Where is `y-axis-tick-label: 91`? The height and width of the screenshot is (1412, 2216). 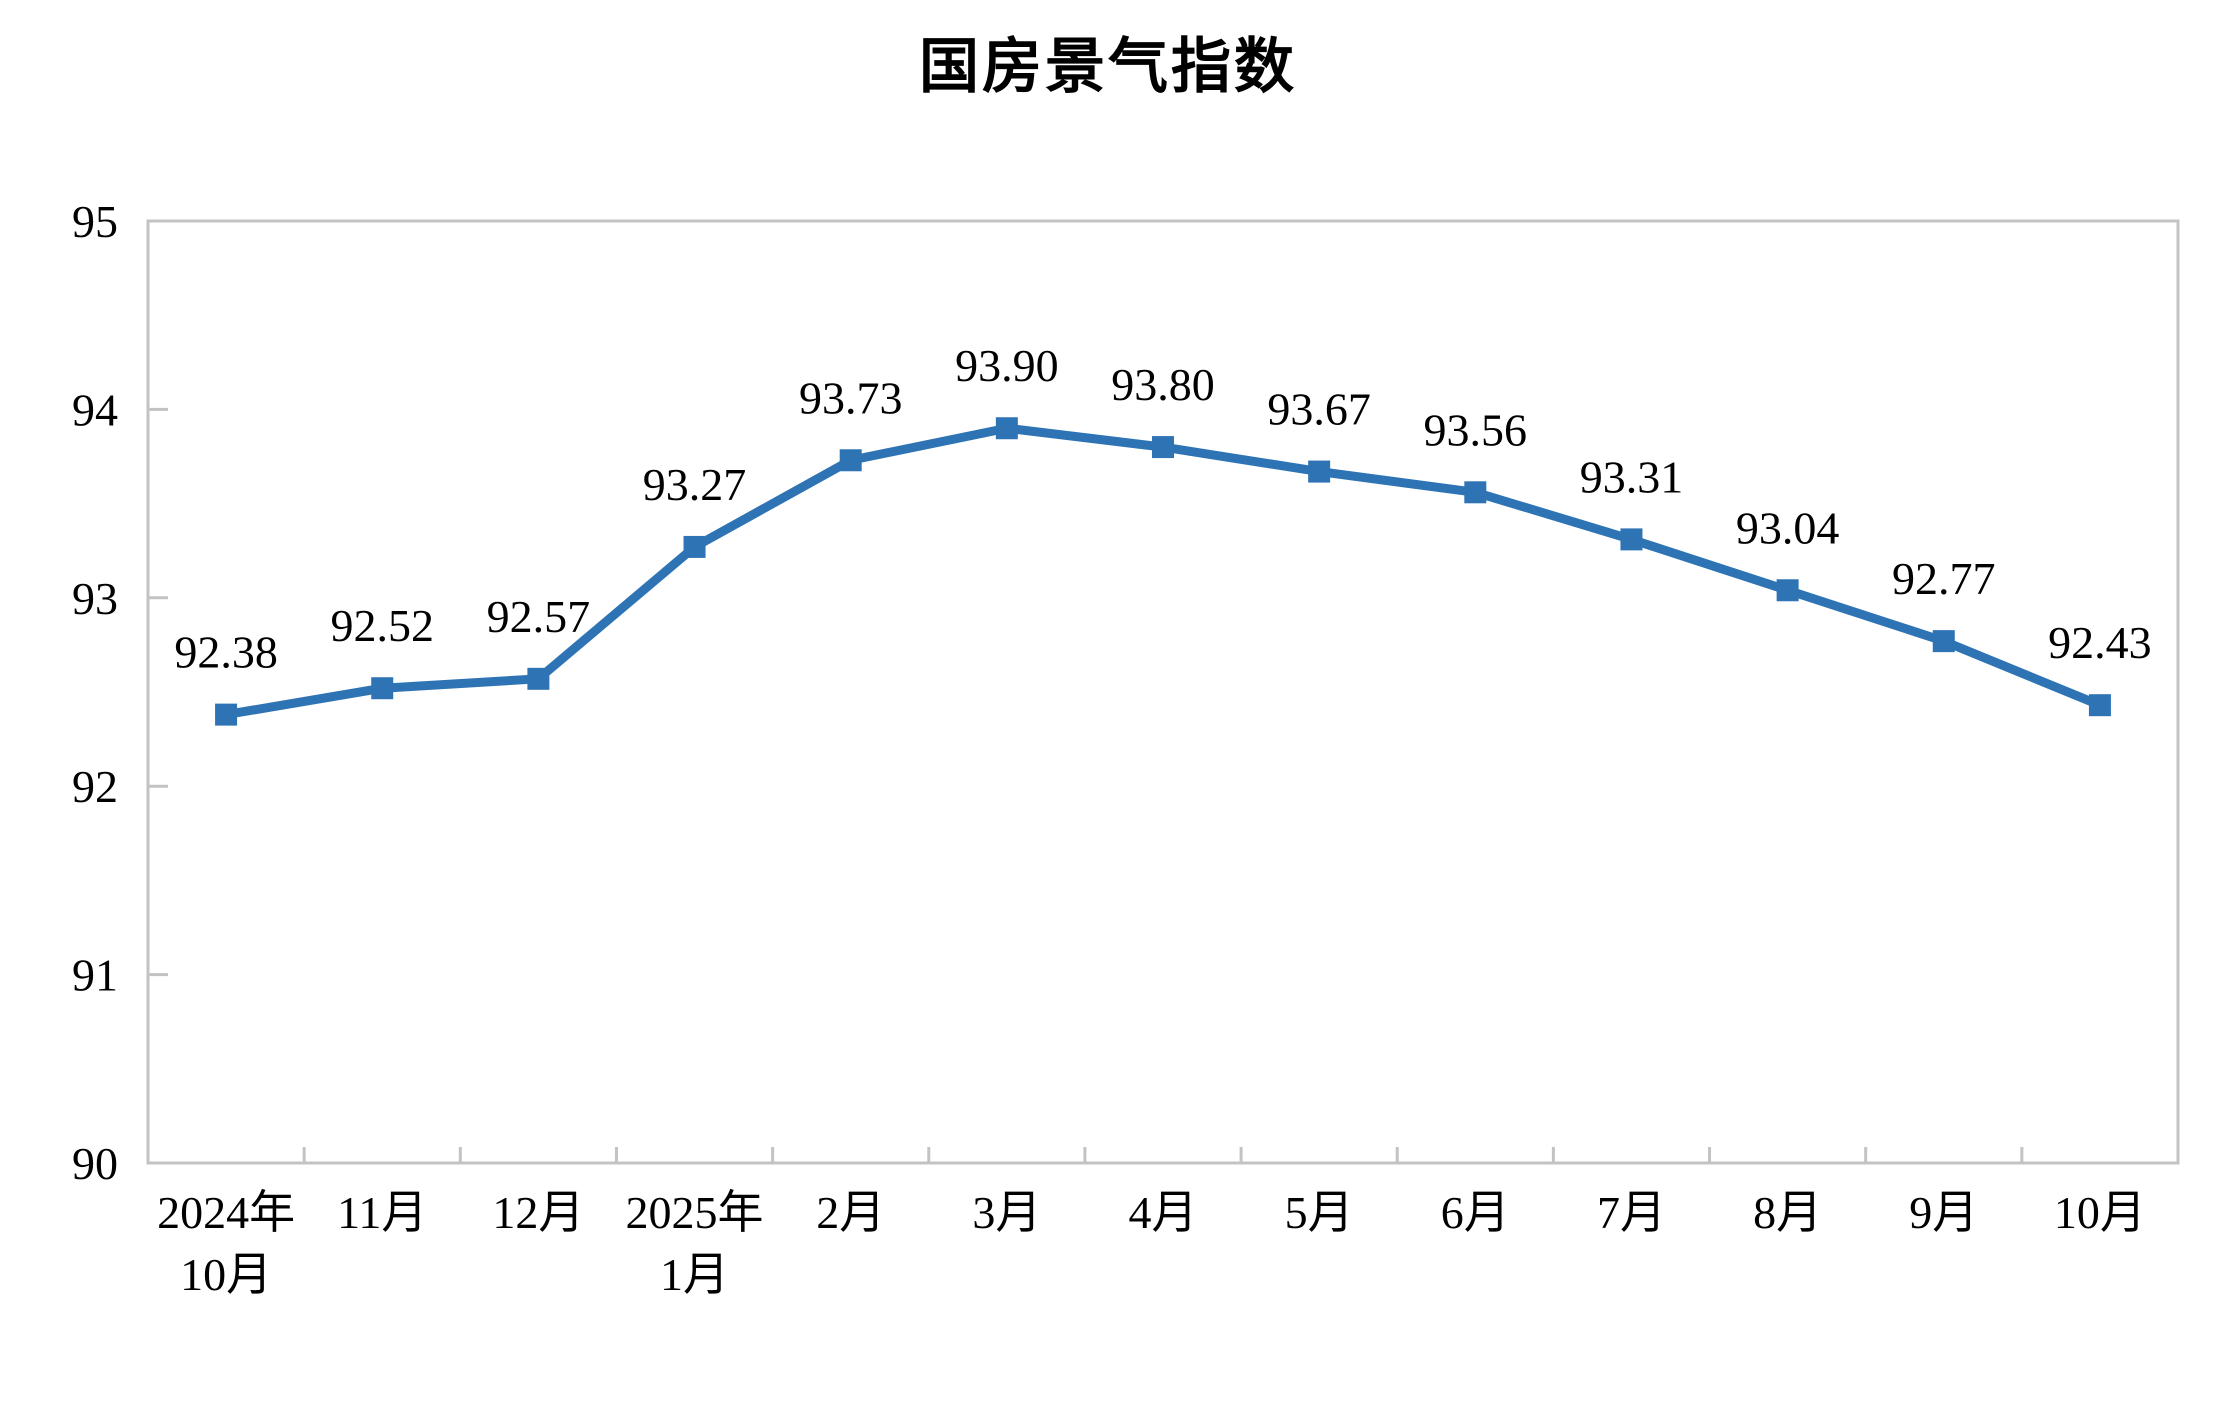
y-axis-tick-label: 91 is located at coordinates (95, 975).